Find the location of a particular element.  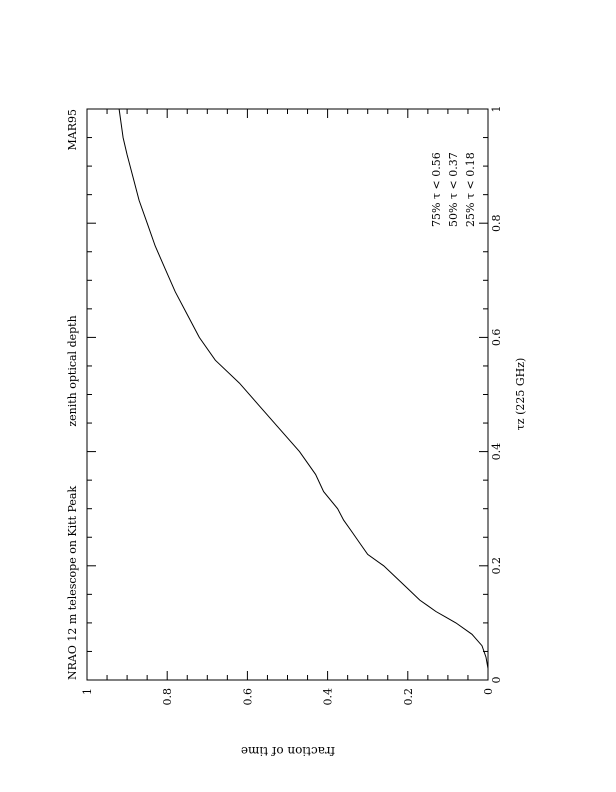

percentile-annotation: 50% τ < 0.37 is located at coordinates (453, 189).